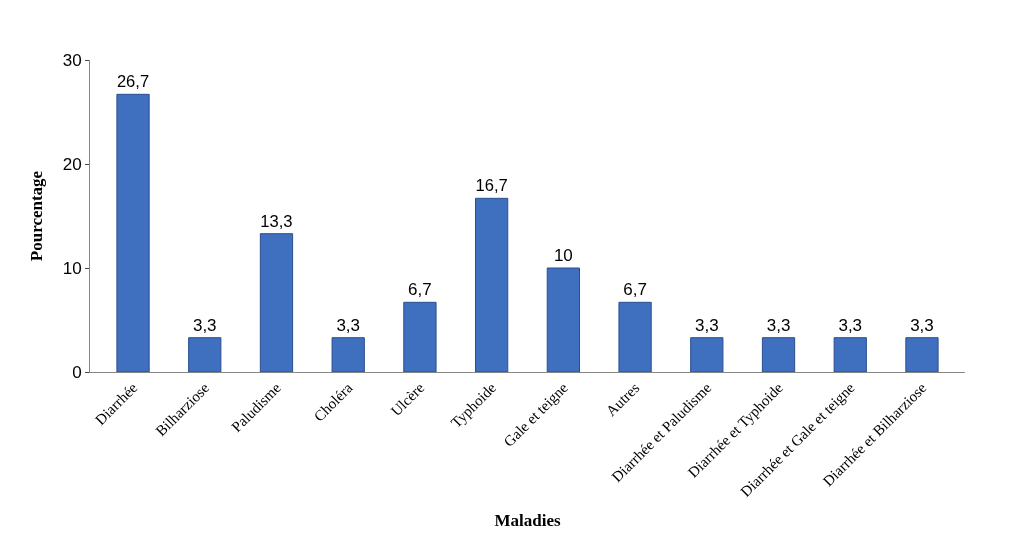 The width and height of the screenshot is (1035, 539). What do you see at coordinates (276, 221) in the screenshot?
I see `data-label: 13,3` at bounding box center [276, 221].